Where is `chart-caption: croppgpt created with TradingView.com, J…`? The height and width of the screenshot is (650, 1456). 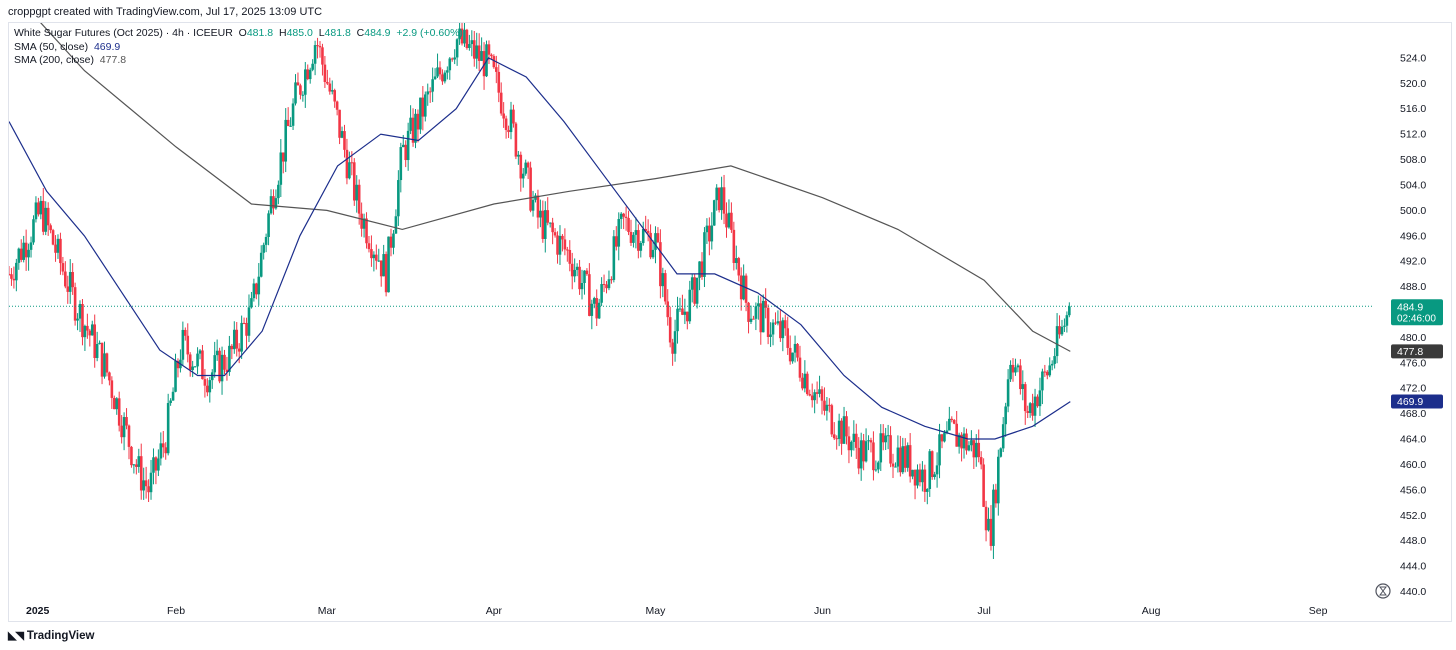 chart-caption: croppgpt created with TradingView.com, J… is located at coordinates (165, 12).